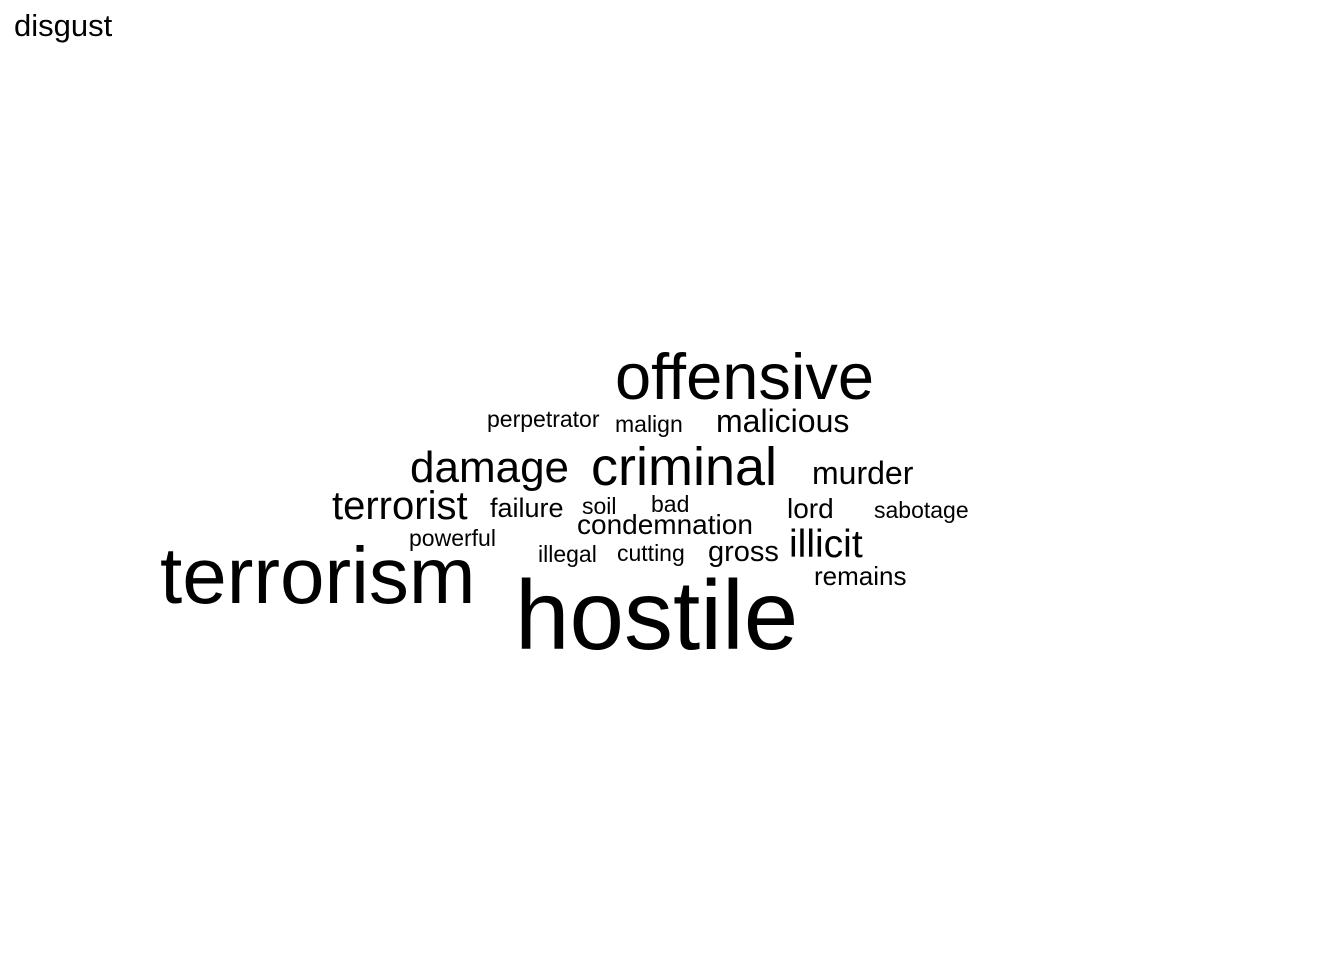 The image size is (1344, 960). What do you see at coordinates (744, 376) in the screenshot?
I see `word-offensive: offensive` at bounding box center [744, 376].